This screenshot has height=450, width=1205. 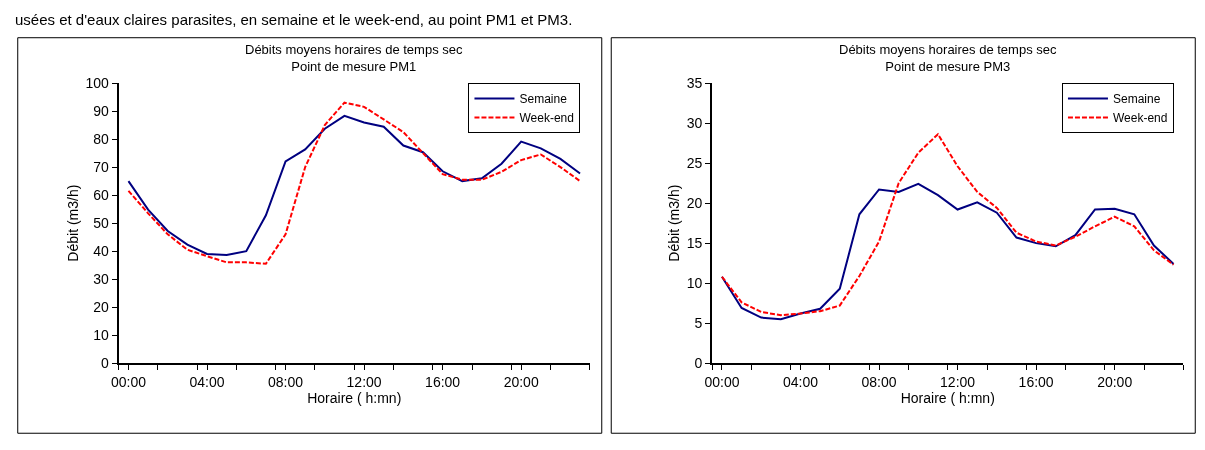 I want to click on chart-title: Débits moyens horaires de temps sec Point de mesure PM3, so click(x=948, y=58).